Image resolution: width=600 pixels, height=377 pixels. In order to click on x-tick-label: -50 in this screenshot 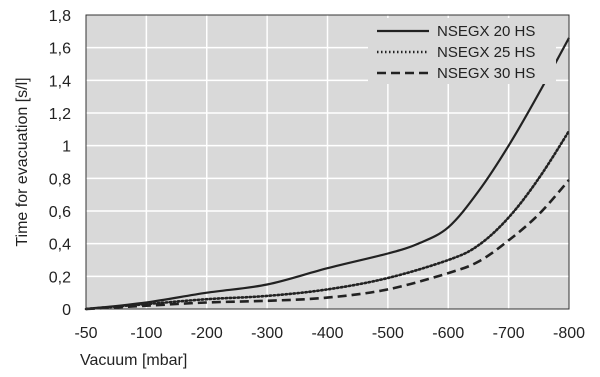, I will do `click(85, 333)`.